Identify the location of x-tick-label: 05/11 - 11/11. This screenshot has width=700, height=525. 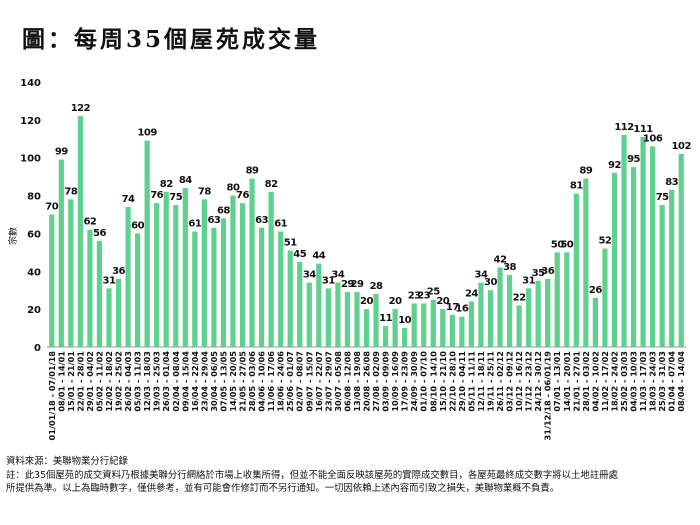
(471, 381).